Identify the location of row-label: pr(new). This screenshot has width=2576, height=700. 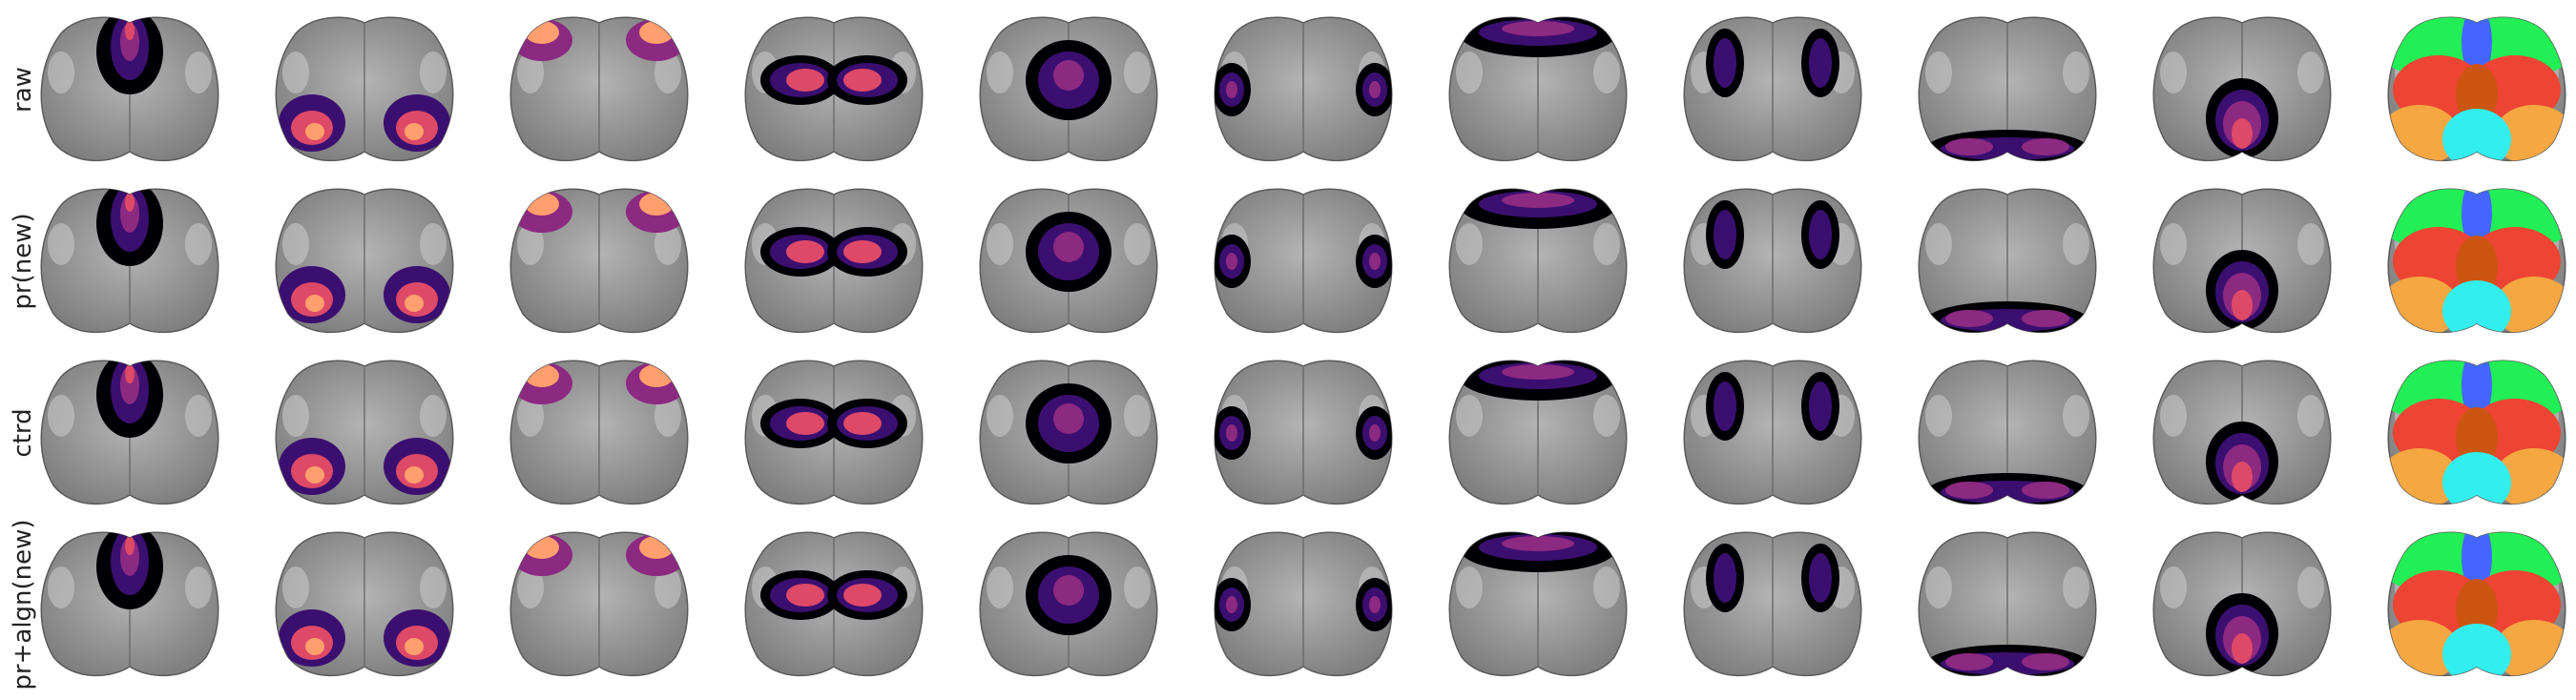
(23, 261).